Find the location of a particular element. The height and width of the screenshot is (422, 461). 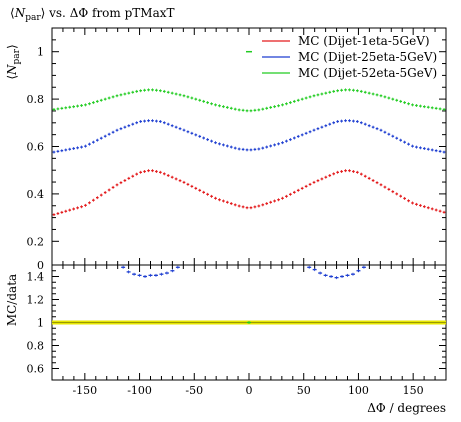

main-ytick-label: 0.4 is located at coordinates (36, 194).